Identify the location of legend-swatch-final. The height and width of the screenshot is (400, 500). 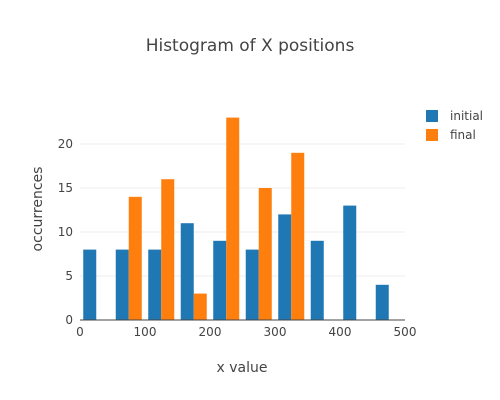
(432, 135).